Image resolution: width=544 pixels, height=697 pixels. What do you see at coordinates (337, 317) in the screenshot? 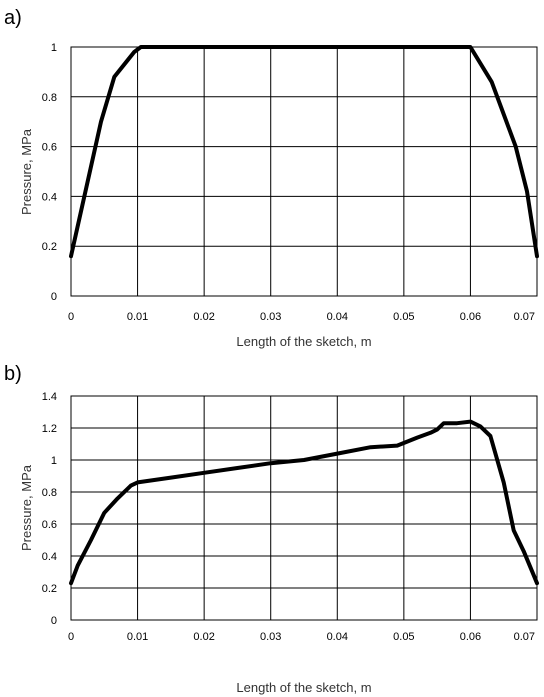
I see `chart-a-xtick-label: 0.04` at bounding box center [337, 317].